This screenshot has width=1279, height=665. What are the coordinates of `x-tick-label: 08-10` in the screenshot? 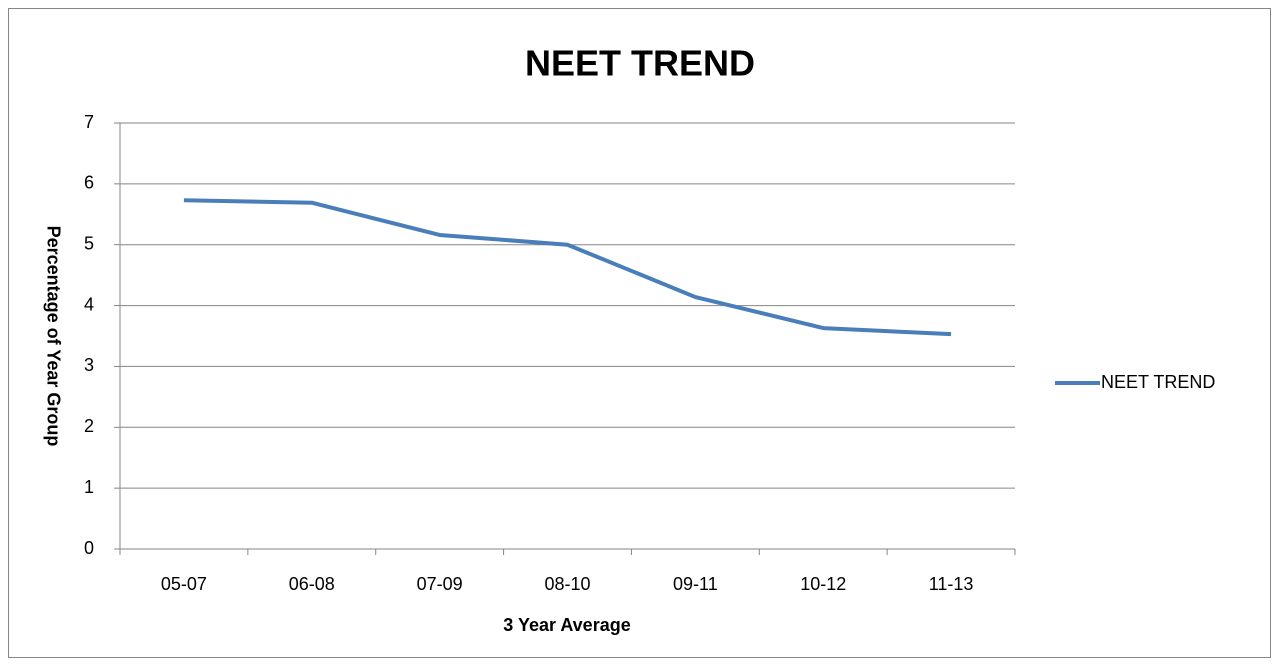 It's located at (567, 584).